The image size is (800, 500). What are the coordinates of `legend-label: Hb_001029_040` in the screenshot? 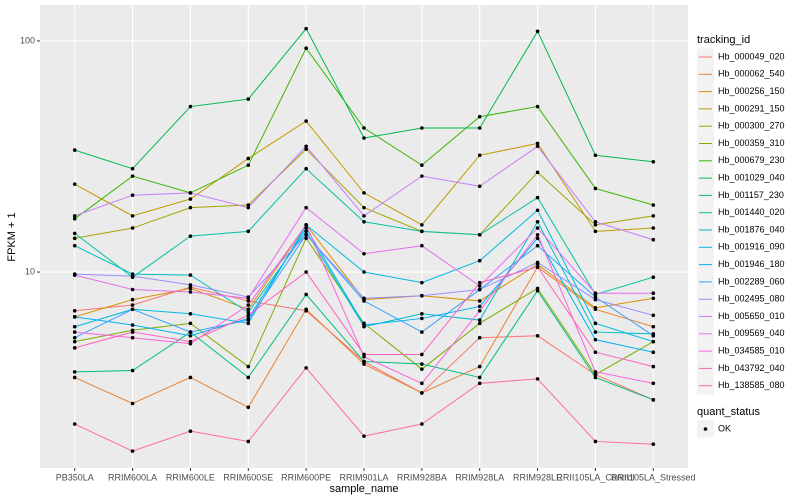 It's located at (751, 177).